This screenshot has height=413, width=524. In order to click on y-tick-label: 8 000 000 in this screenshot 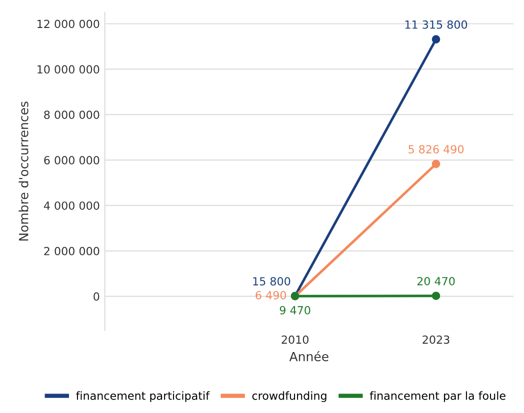, I will do `click(72, 114)`.